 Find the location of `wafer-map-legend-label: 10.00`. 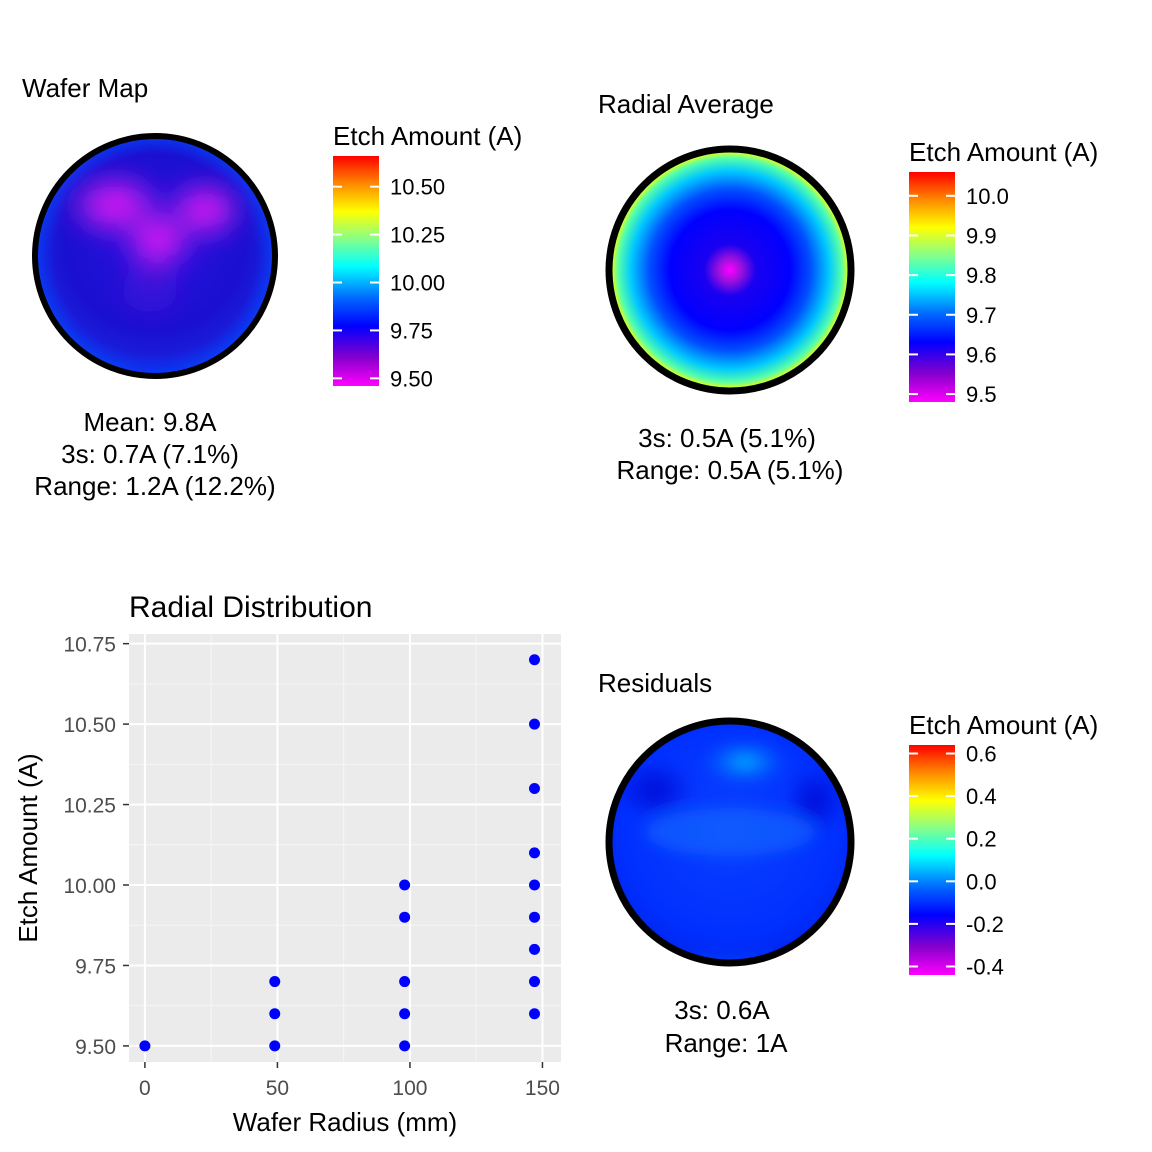

wafer-map-legend-label: 10.00 is located at coordinates (417, 283).